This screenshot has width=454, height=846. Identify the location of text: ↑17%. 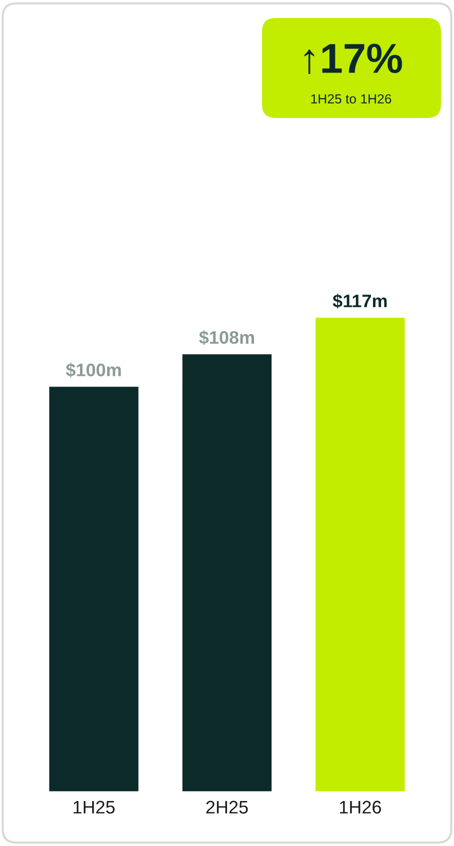
(353, 59).